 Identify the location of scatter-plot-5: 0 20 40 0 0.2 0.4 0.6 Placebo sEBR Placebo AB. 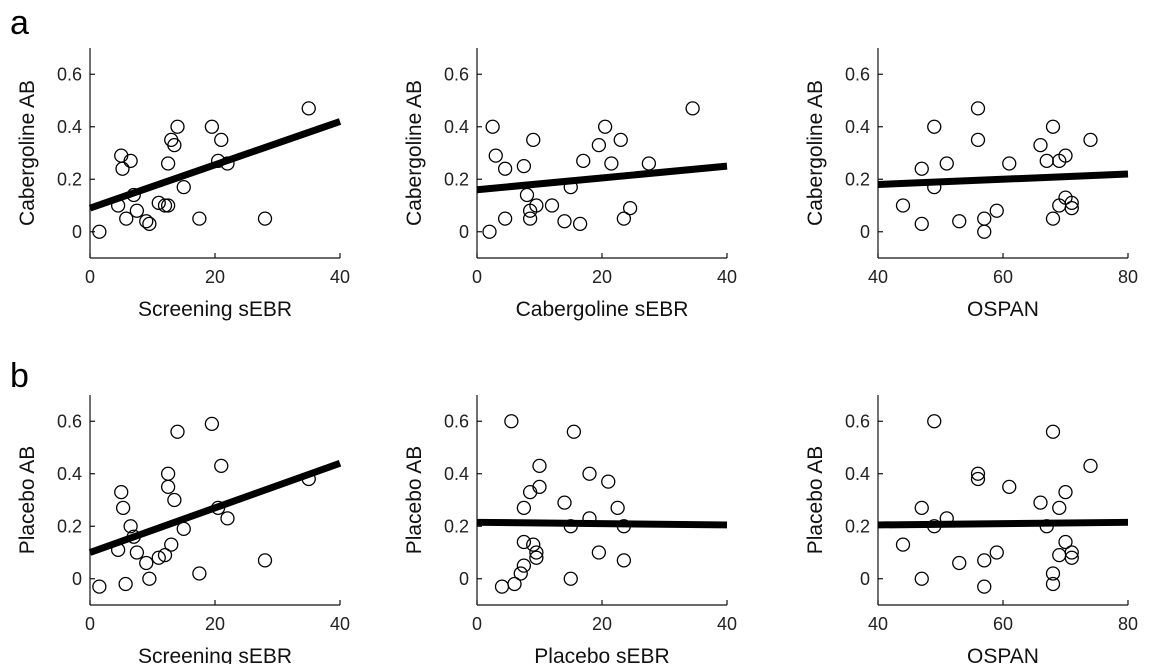
(570, 529).